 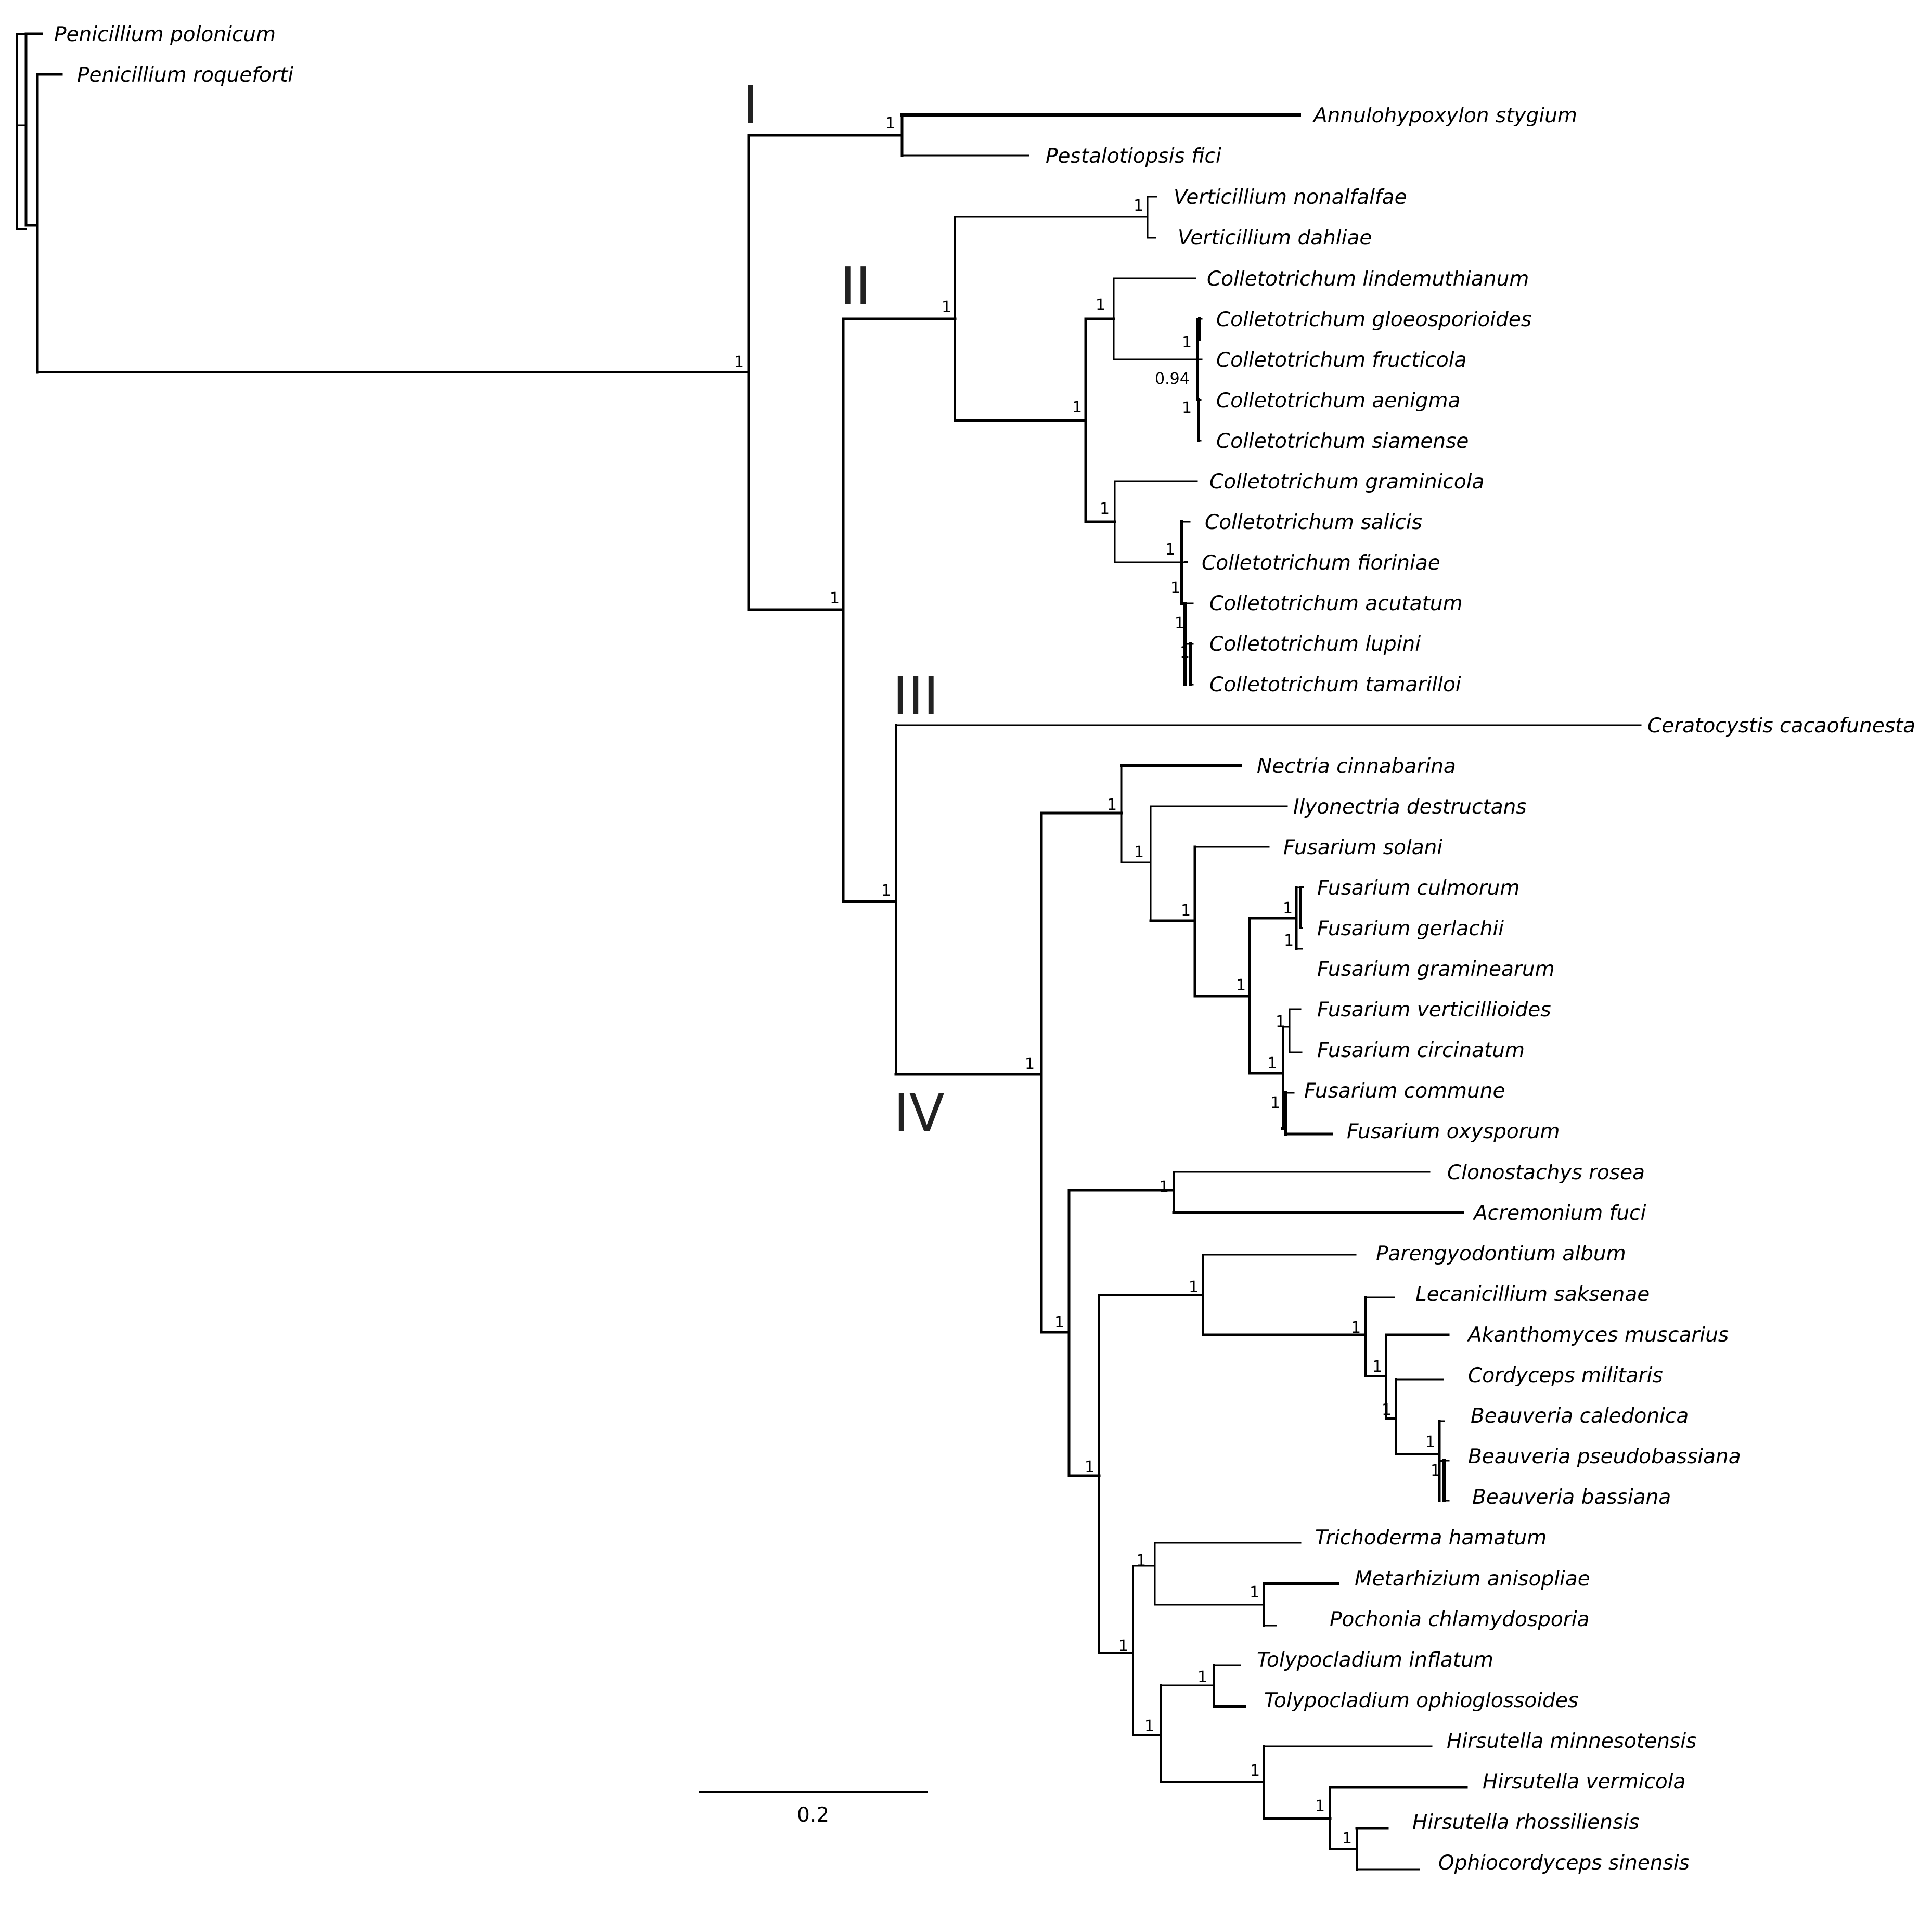 I want to click on tip-penicillium-polonicum: Penicillium polonicum, so click(x=165, y=34).